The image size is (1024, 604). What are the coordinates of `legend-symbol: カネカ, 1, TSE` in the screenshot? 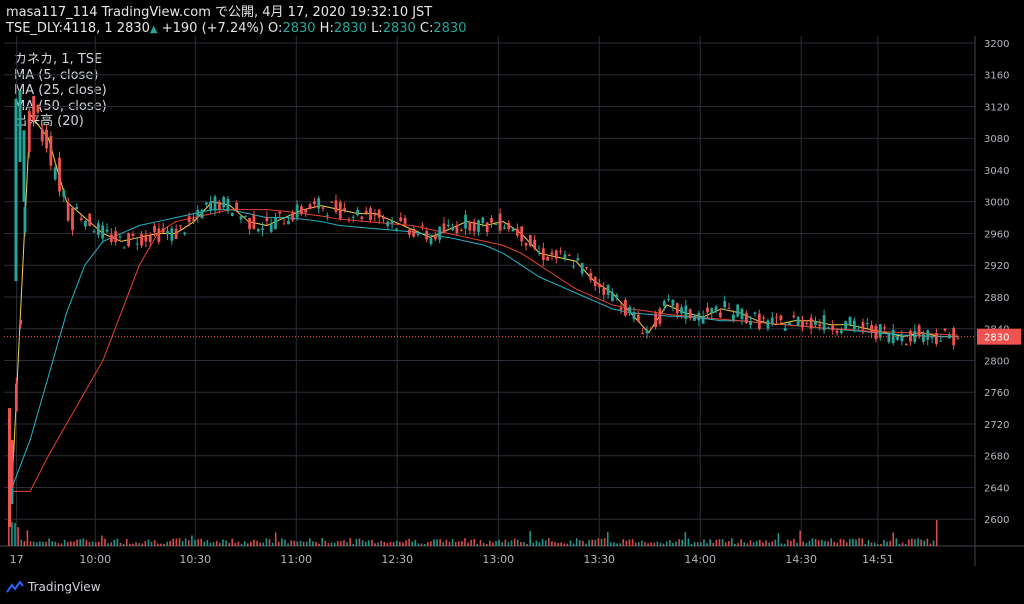 It's located at (58, 59).